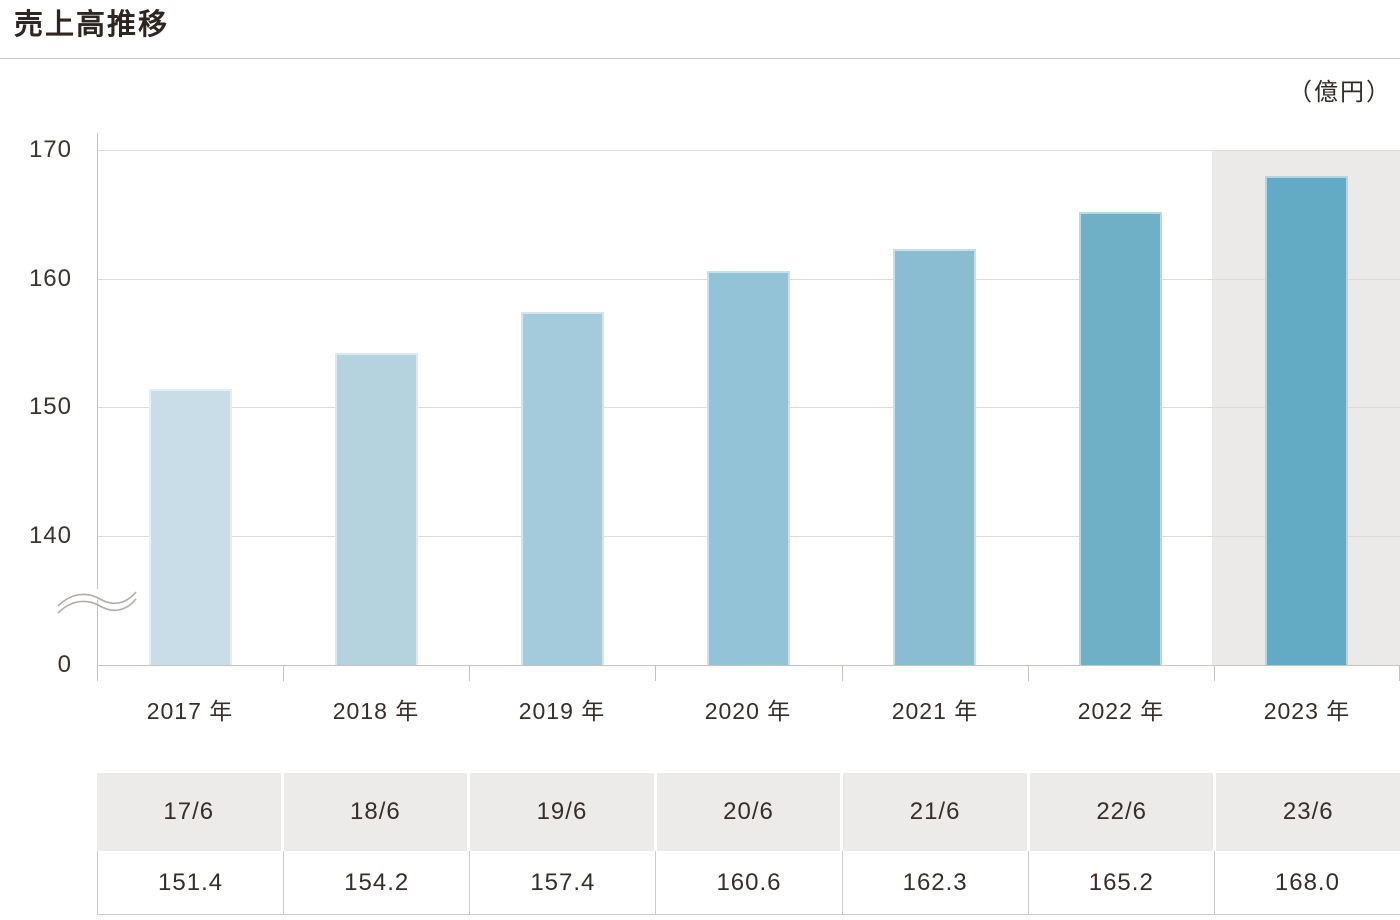  I want to click on x-label-2020: 2020 年, so click(748, 711).